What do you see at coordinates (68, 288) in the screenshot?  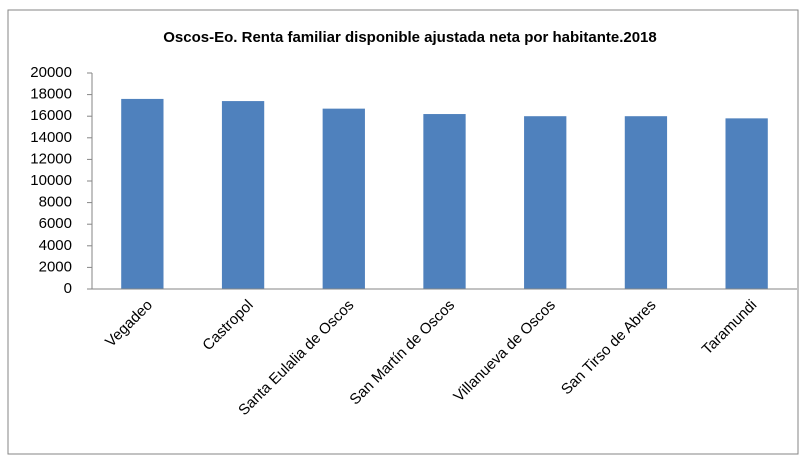 I see `y-tick-label: 0` at bounding box center [68, 288].